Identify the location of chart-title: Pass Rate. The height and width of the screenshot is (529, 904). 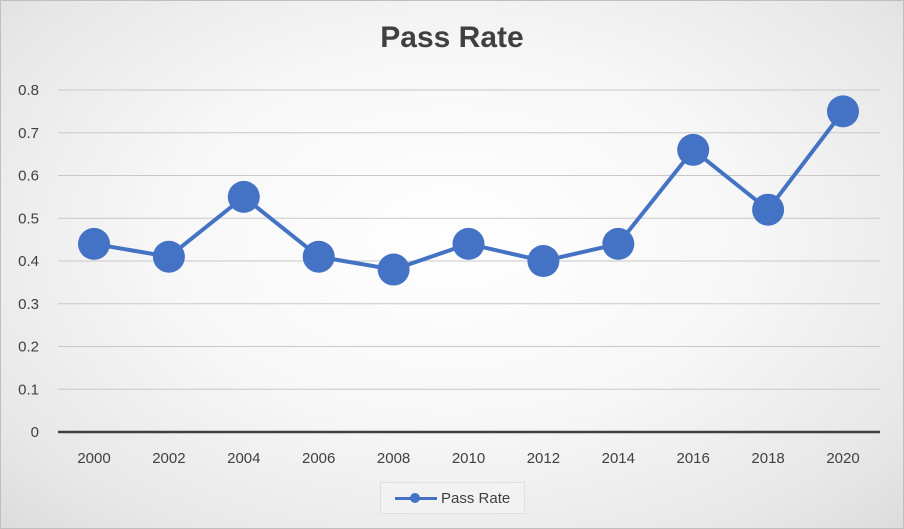
(452, 37).